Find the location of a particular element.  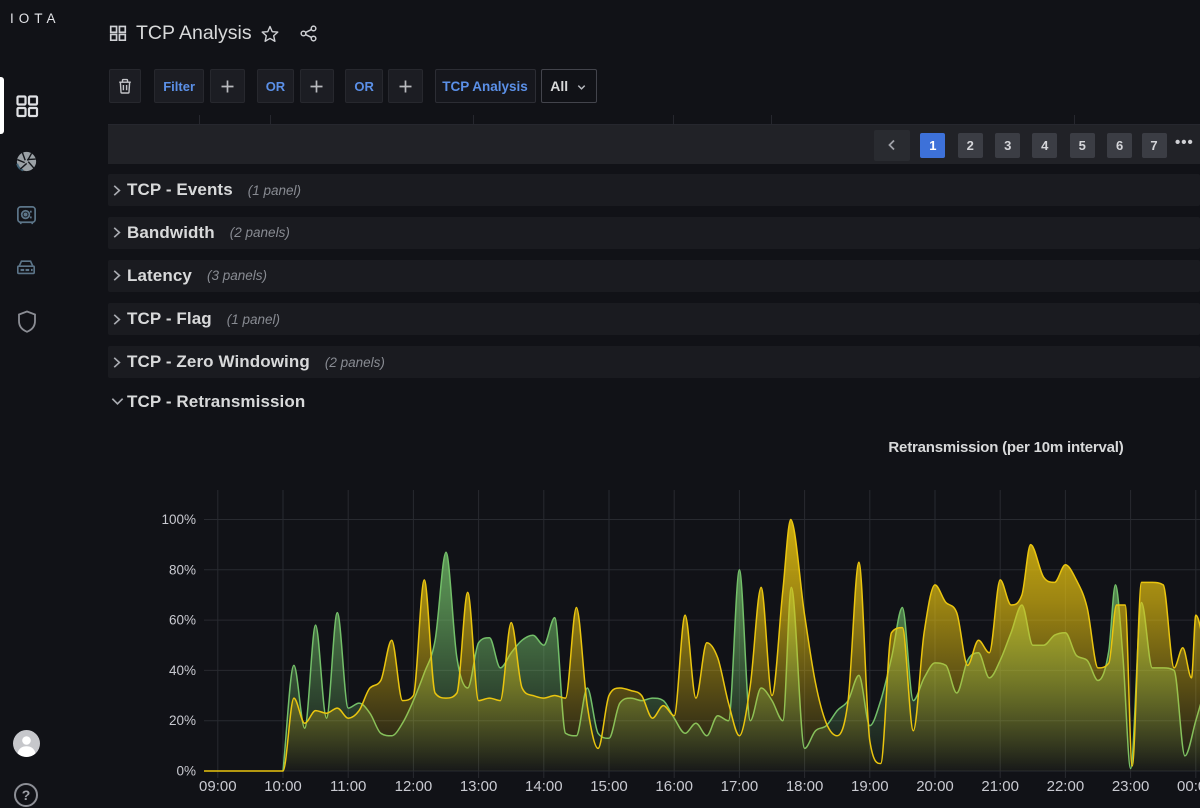

svg-text: 09:00 is located at coordinates (218, 786).